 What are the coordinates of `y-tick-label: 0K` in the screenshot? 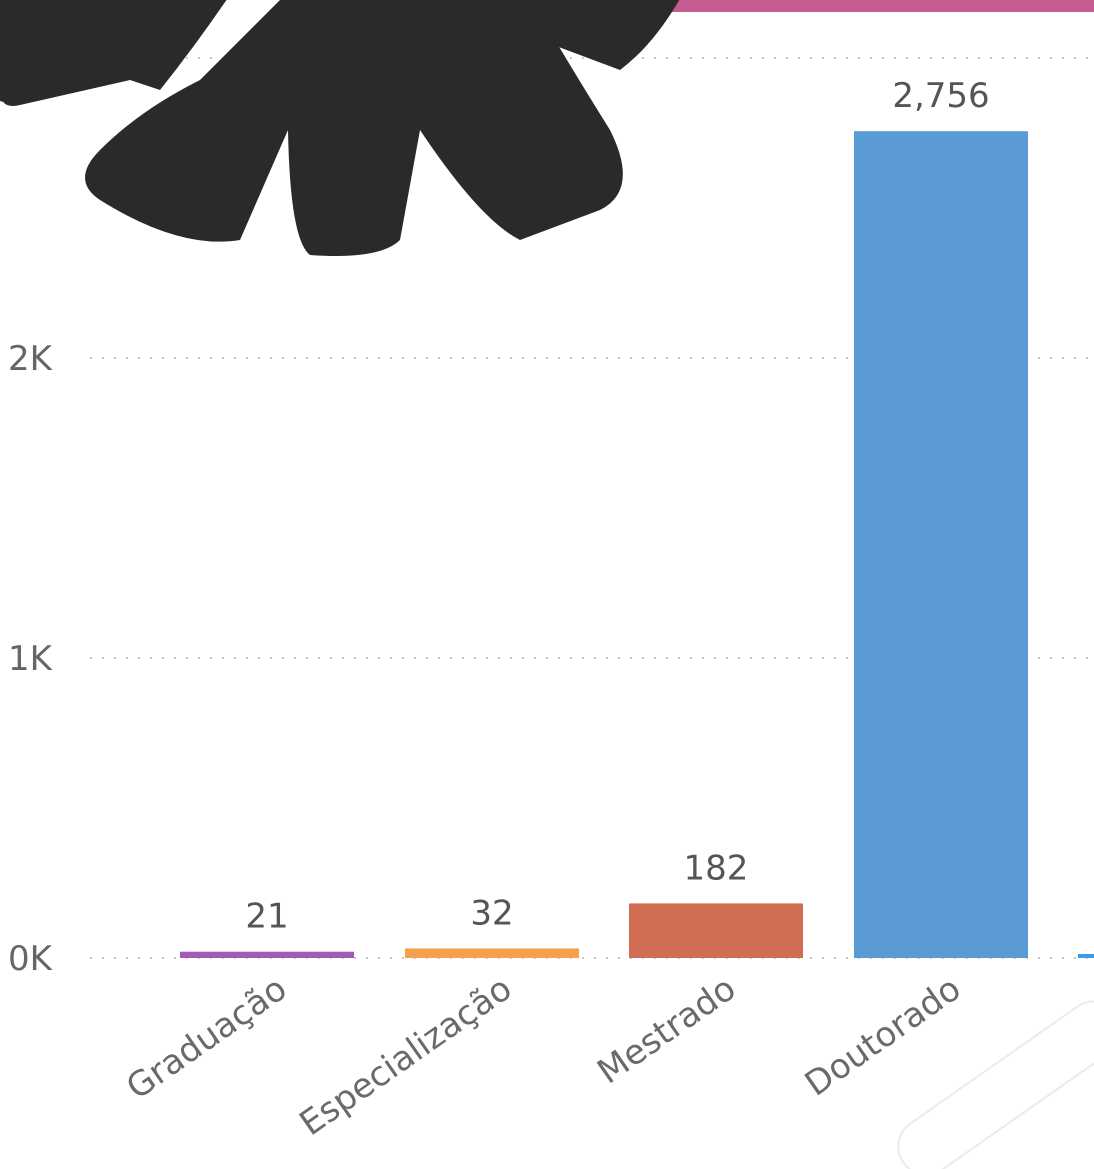 It's located at (31, 959).